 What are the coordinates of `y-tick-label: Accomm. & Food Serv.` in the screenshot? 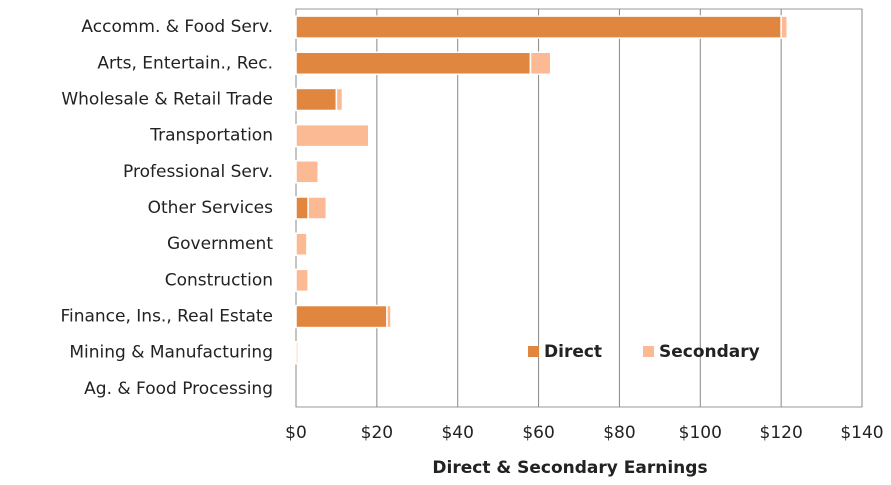 It's located at (177, 27).